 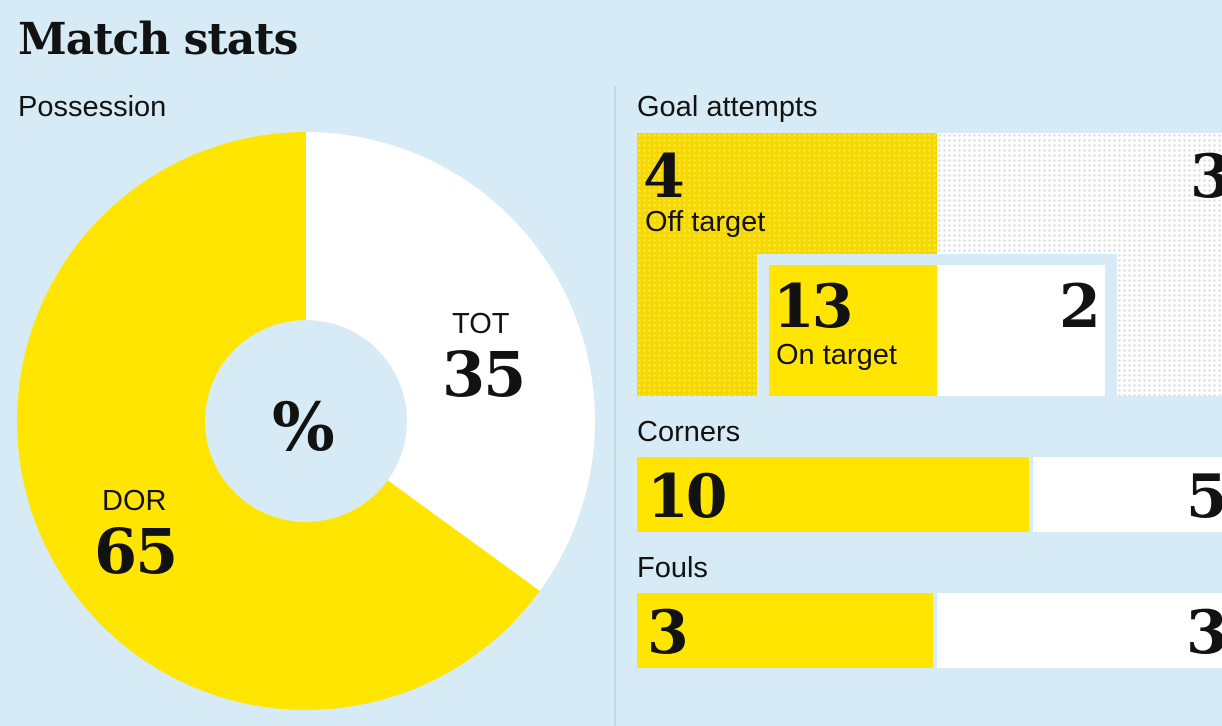 I want to click on corners-home-value: 10, so click(x=687, y=497).